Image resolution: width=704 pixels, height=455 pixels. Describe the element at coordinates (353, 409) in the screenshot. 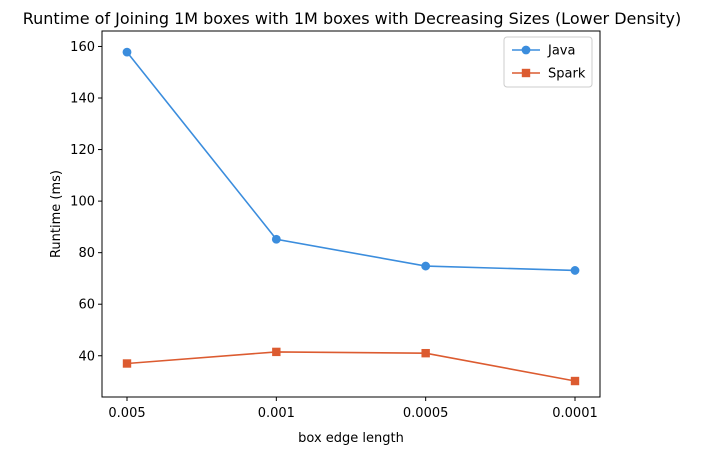

I see `x-axis: 0.005 0.001 0.0005 0.0001` at that location.